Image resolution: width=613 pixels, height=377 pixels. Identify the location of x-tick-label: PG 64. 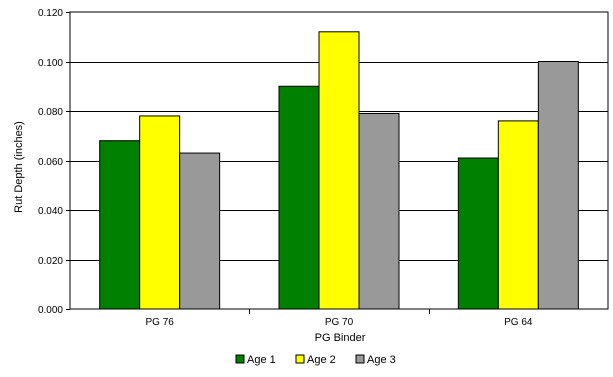
(518, 322).